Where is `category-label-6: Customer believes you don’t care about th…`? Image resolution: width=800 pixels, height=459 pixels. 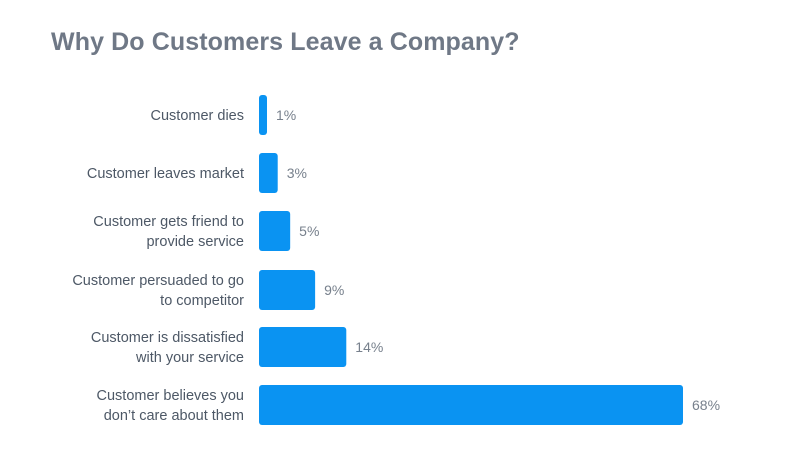
category-label-6: Customer believes you don’t care about th… is located at coordinates (171, 406).